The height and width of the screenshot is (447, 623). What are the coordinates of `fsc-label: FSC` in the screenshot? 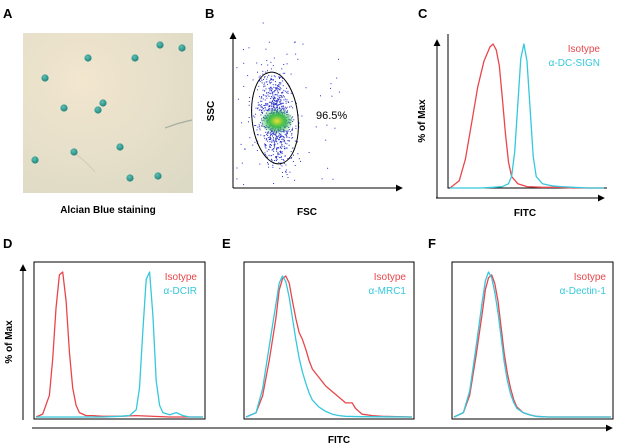 It's located at (307, 212).